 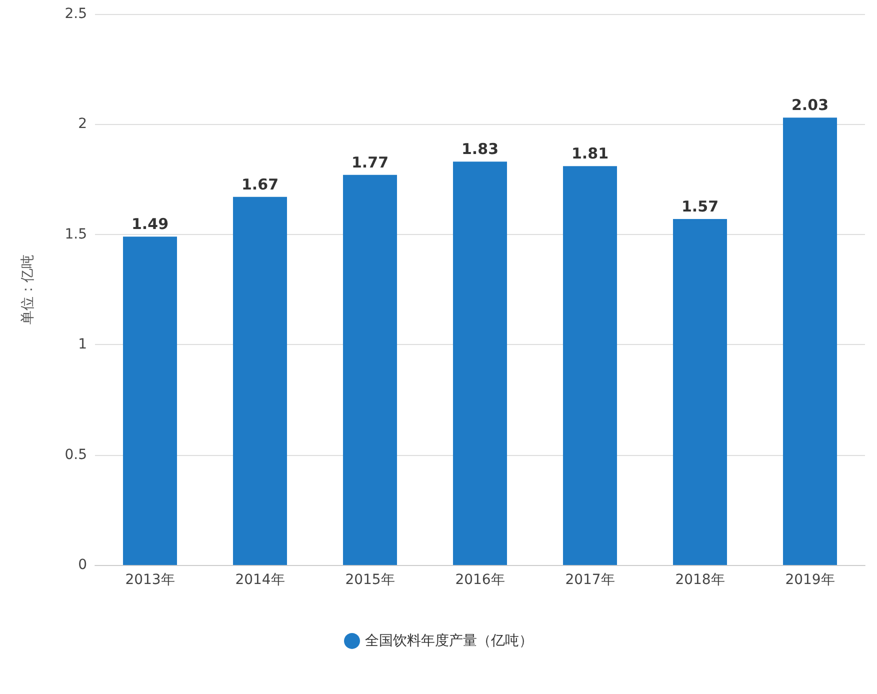 I want to click on data-label: 2.03, so click(x=810, y=105).